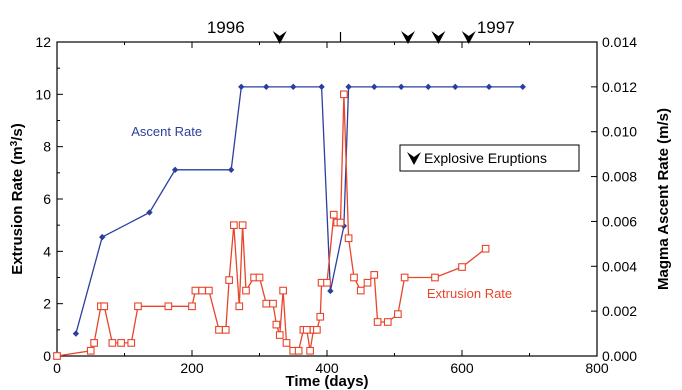  I want to click on legend: Explosive Eruptions, so click(489, 158).